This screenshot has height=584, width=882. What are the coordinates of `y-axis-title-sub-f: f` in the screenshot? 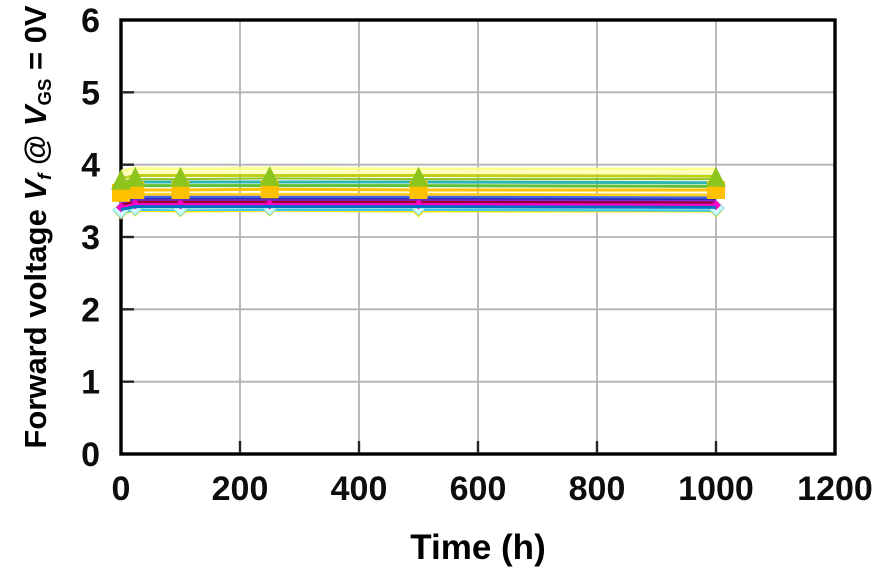 It's located at (45, 176).